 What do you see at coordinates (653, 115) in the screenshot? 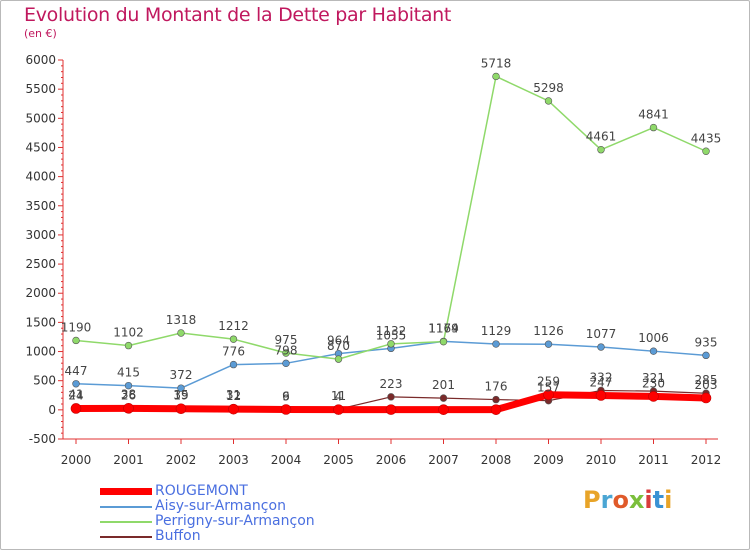
I see `data-label: 4841` at bounding box center [653, 115].